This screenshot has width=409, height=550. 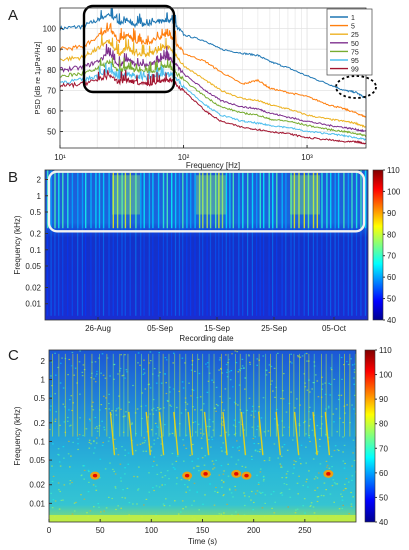 What do you see at coordinates (17, 435) in the screenshot?
I see `y-axis-label: Frequency (kHz)` at bounding box center [17, 435].